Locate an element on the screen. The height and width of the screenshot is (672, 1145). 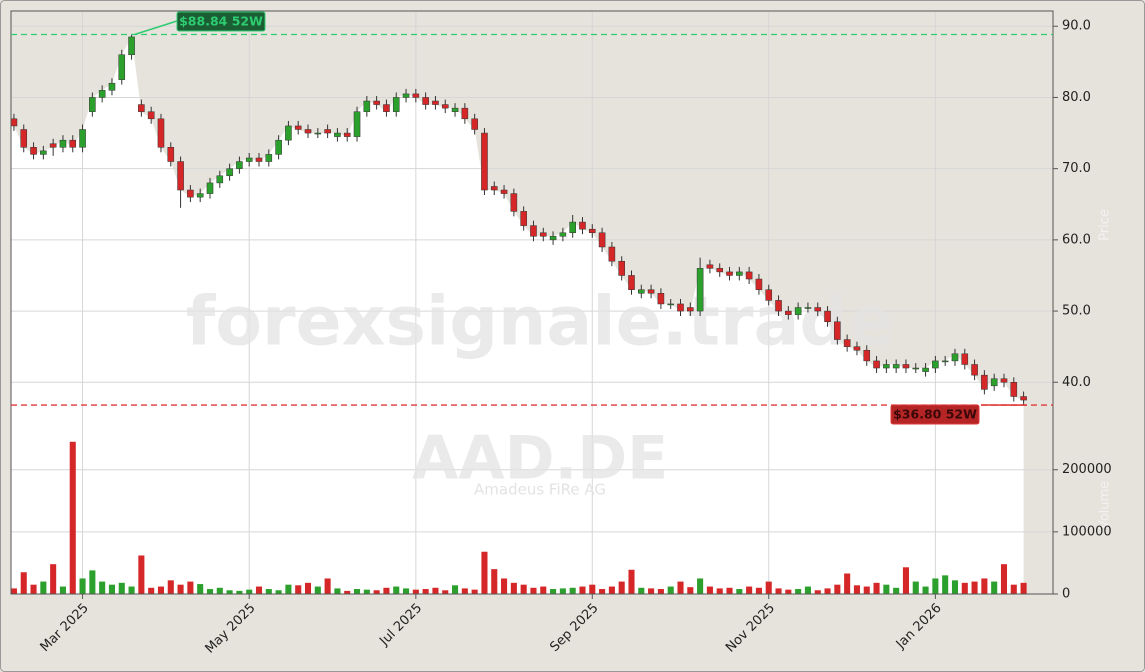
y-tick-label: 80.0 is located at coordinates (1076, 97).